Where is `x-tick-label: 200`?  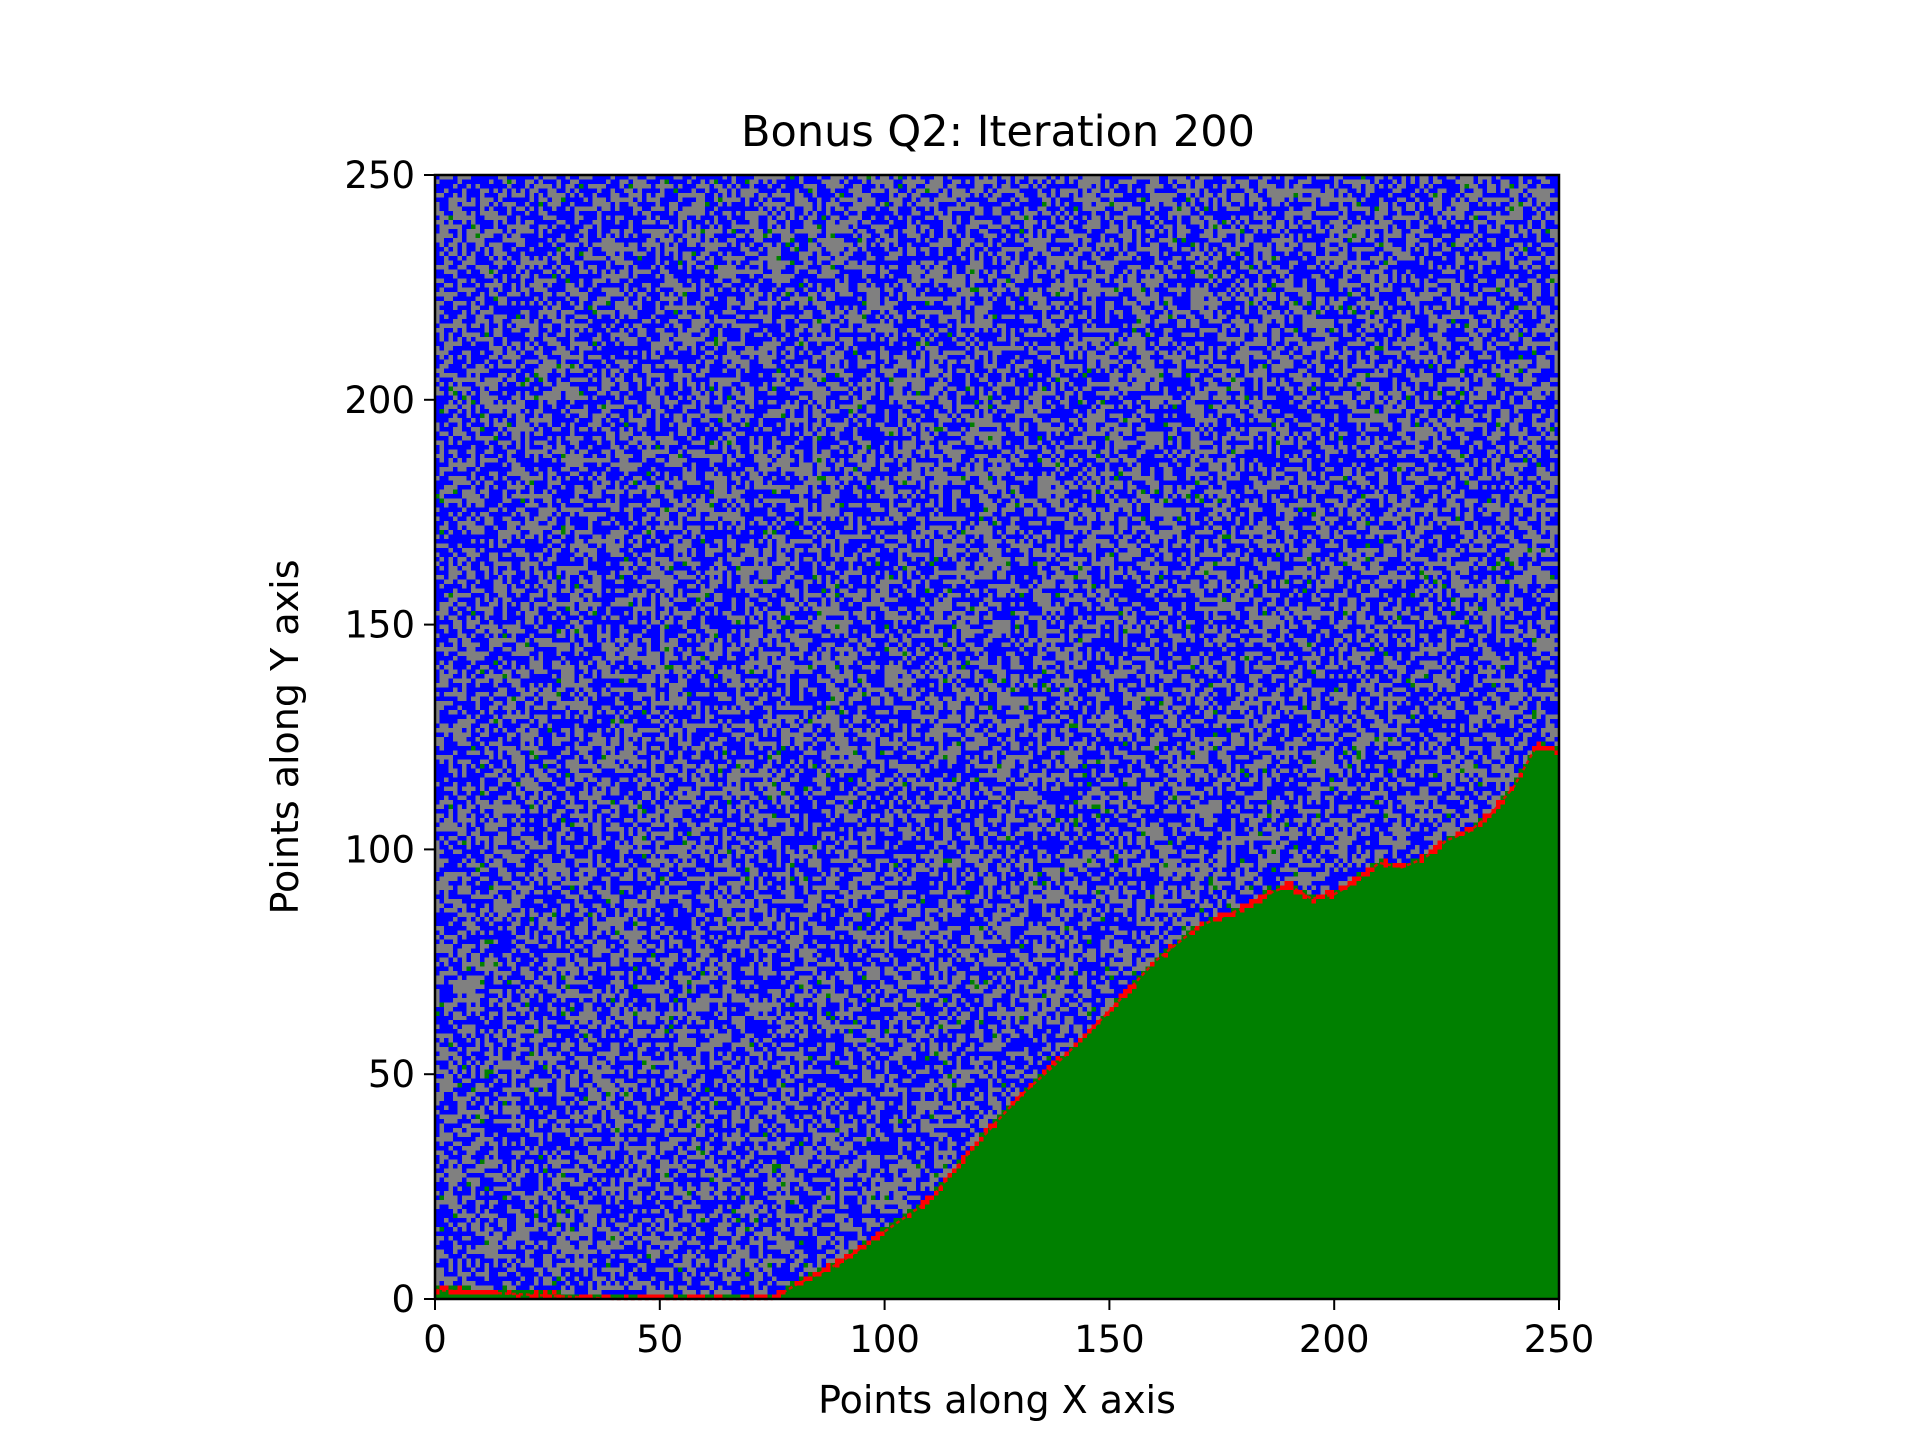
x-tick-label: 200 is located at coordinates (1334, 1339).